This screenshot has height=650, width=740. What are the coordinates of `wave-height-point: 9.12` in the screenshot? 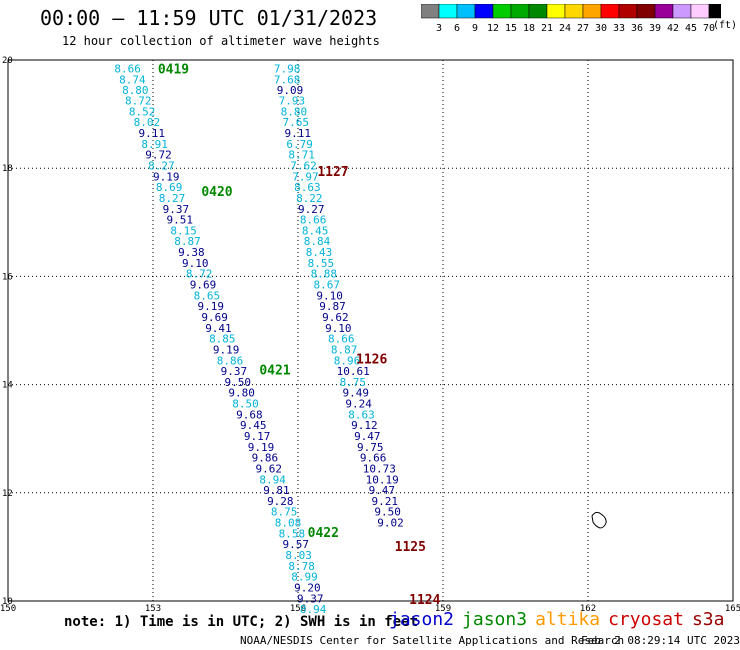 It's located at (364, 425).